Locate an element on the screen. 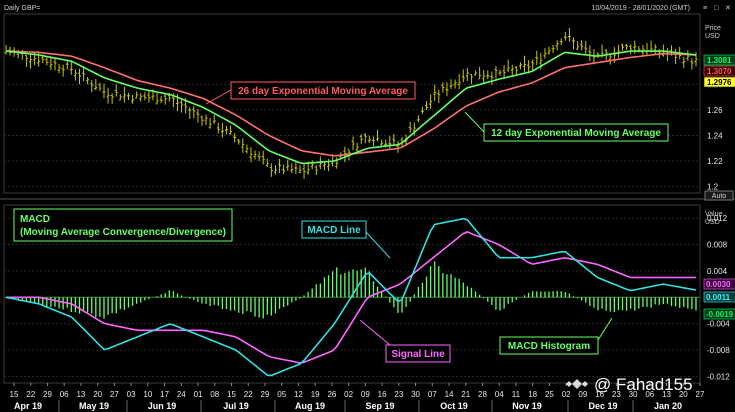  price-badge-label: 1.2976 is located at coordinates (719, 82).